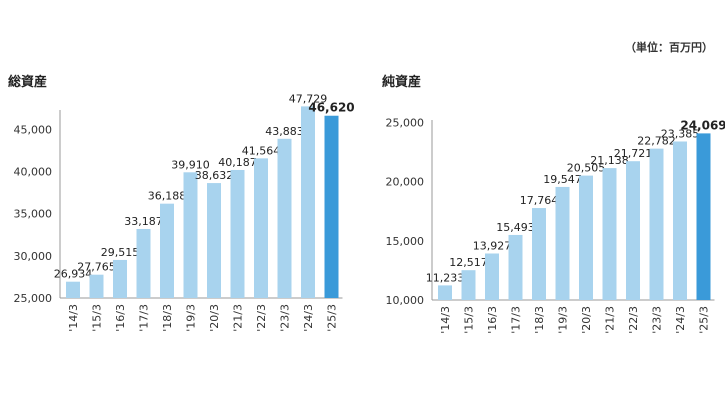  Describe the element at coordinates (515, 227) in the screenshot. I see `data-label: 15,493` at that location.